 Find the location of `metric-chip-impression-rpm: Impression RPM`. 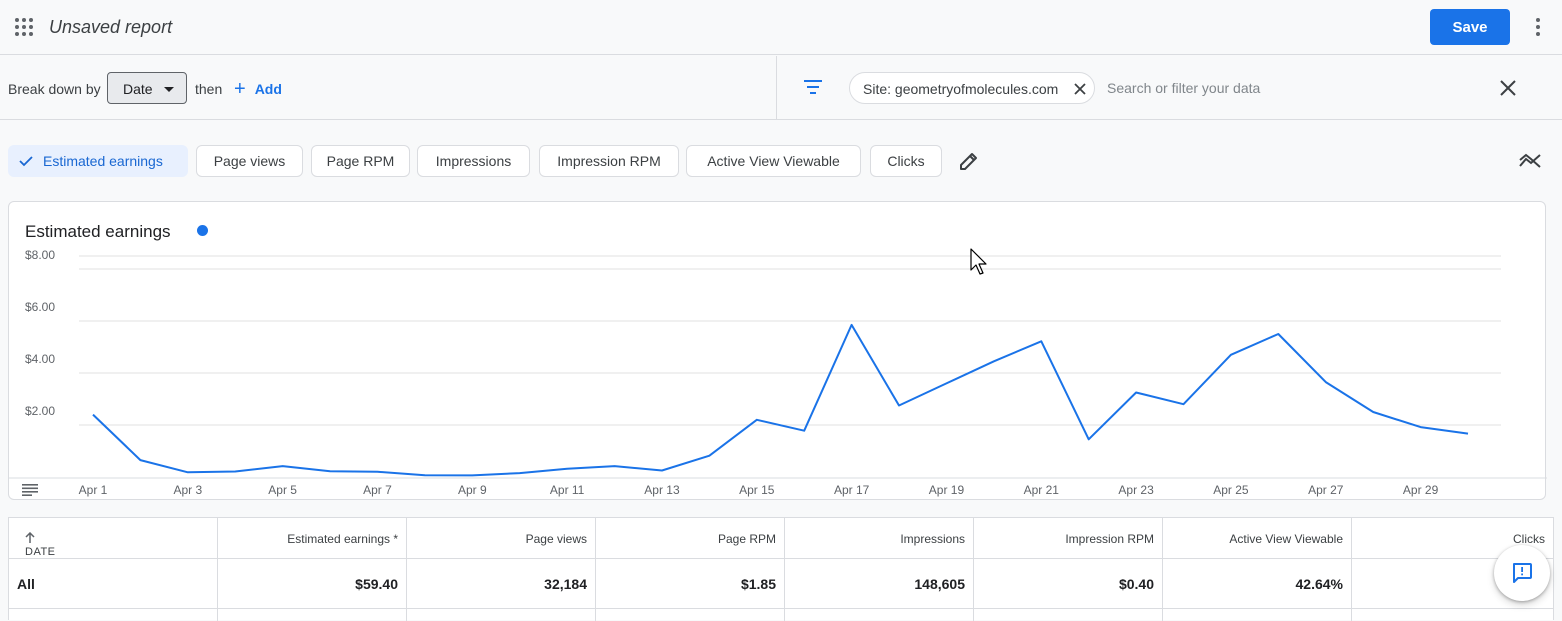

metric-chip-impression-rpm: Impression RPM is located at coordinates (609, 161).